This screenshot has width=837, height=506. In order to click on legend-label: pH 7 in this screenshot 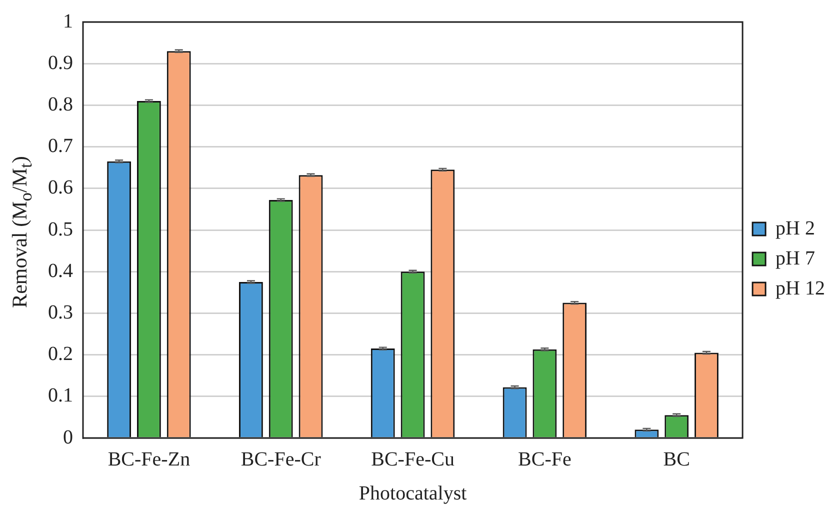, I will do `click(796, 258)`.